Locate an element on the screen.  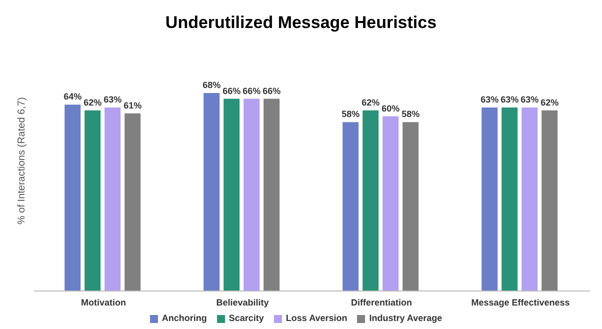
data-label: 68% is located at coordinates (211, 85).